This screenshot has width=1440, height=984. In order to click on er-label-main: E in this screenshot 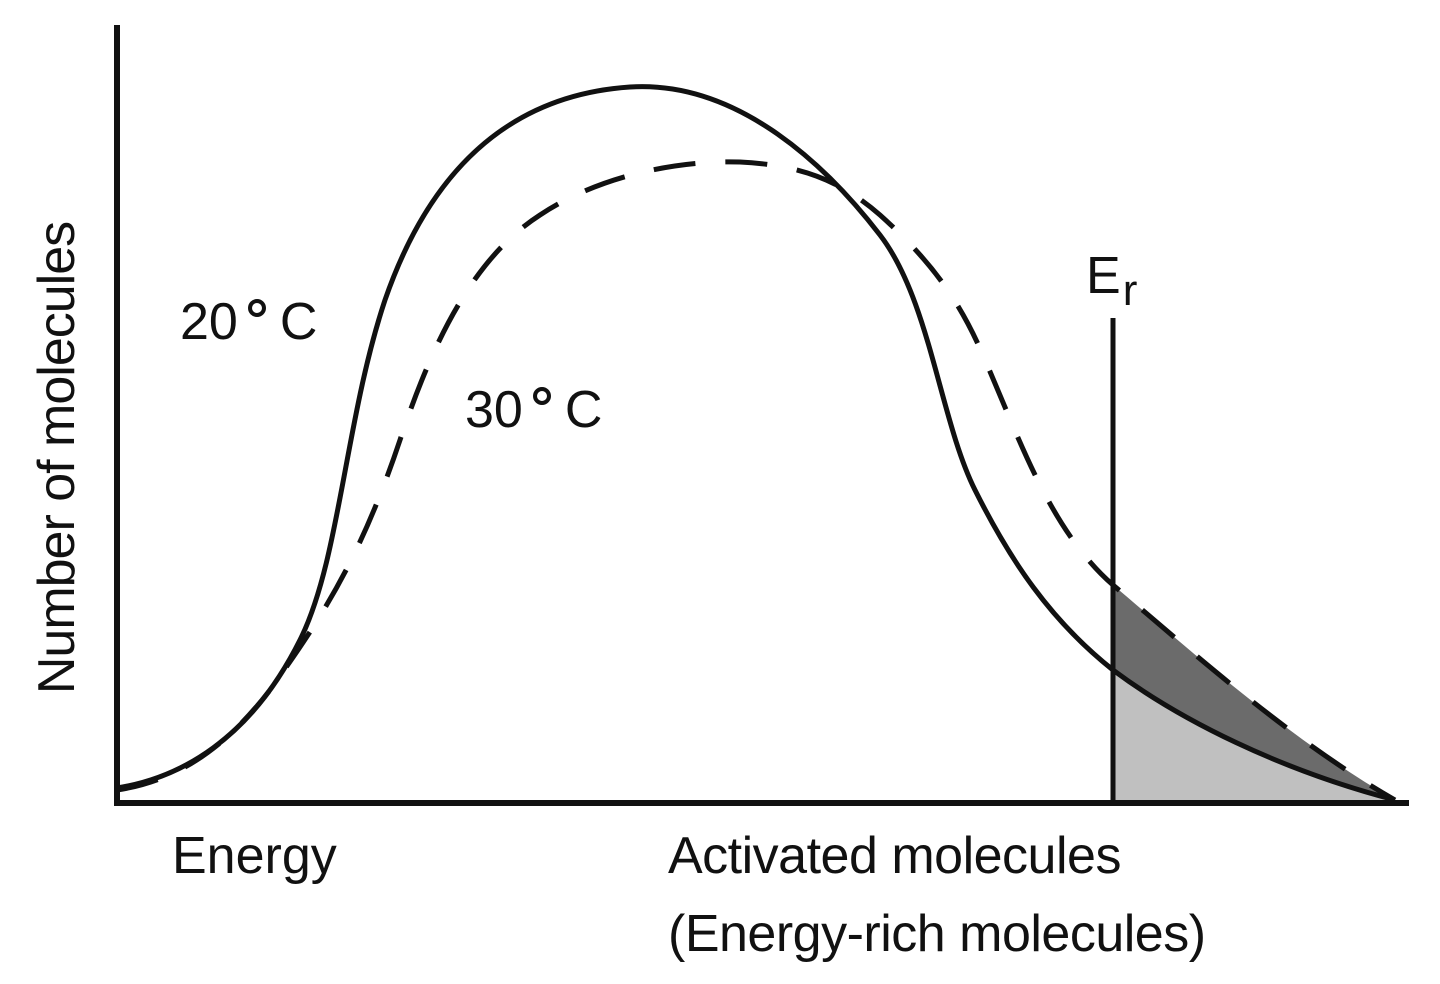, I will do `click(1103, 276)`.